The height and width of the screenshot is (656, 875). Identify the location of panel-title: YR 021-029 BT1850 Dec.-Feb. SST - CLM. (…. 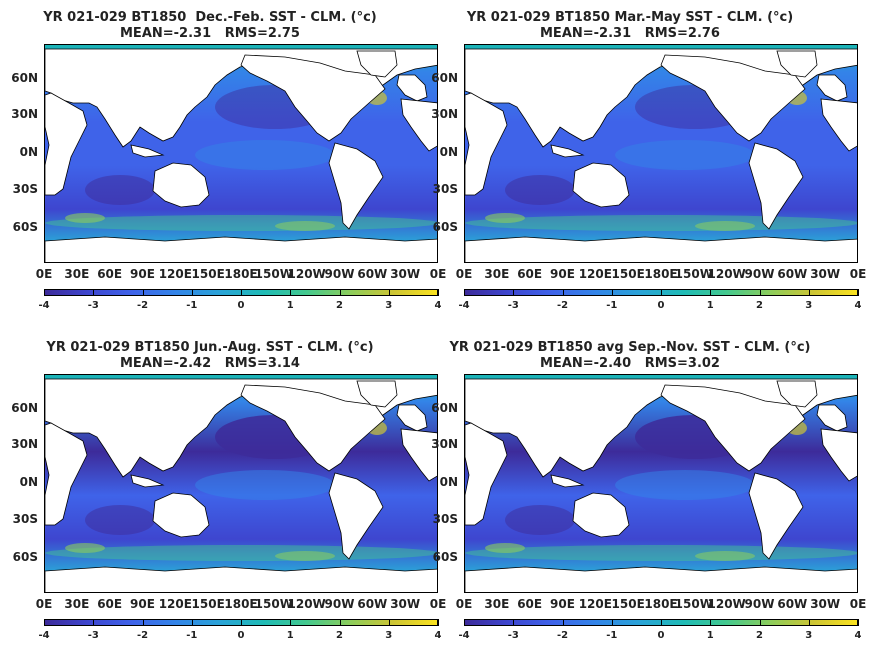
(210, 17).